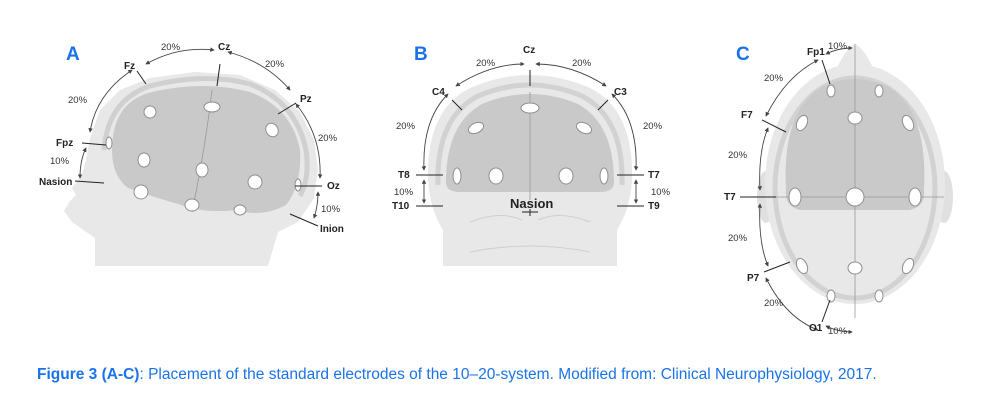 The height and width of the screenshot is (403, 1000). I want to click on panel-a-tick-nasion, so click(89, 182).